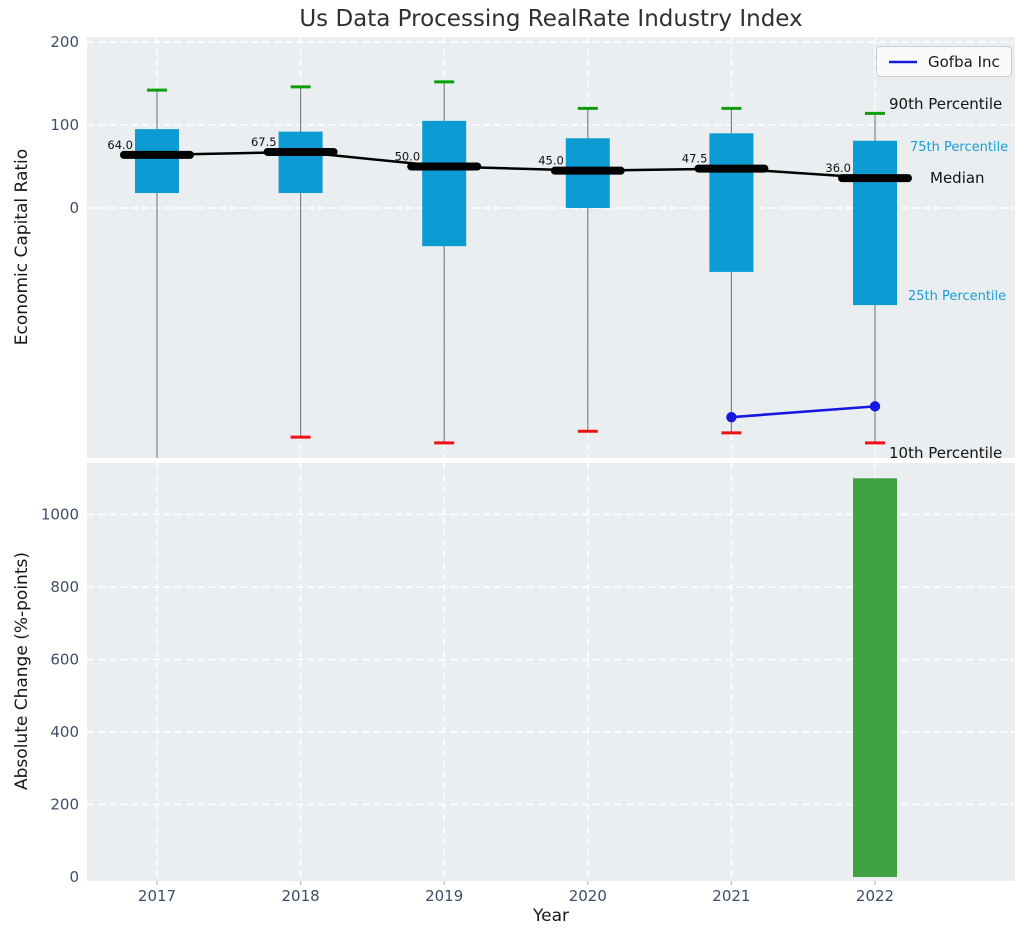  I want to click on iqr-box-2018, so click(300, 162).